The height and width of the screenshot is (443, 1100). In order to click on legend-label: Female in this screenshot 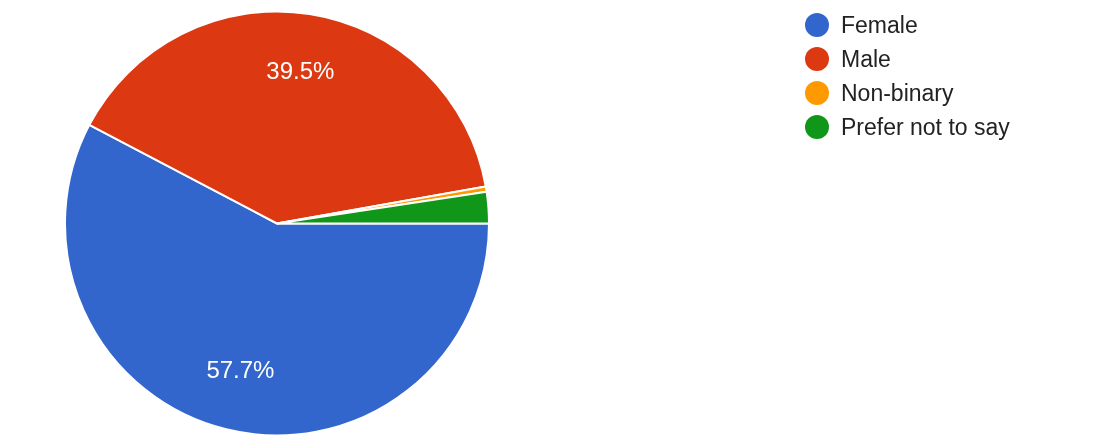, I will do `click(879, 25)`.